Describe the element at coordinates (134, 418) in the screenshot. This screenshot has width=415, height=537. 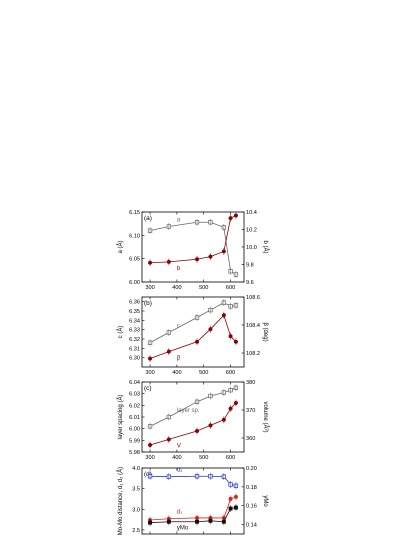
I see `left-tick-label: 6.01` at that location.